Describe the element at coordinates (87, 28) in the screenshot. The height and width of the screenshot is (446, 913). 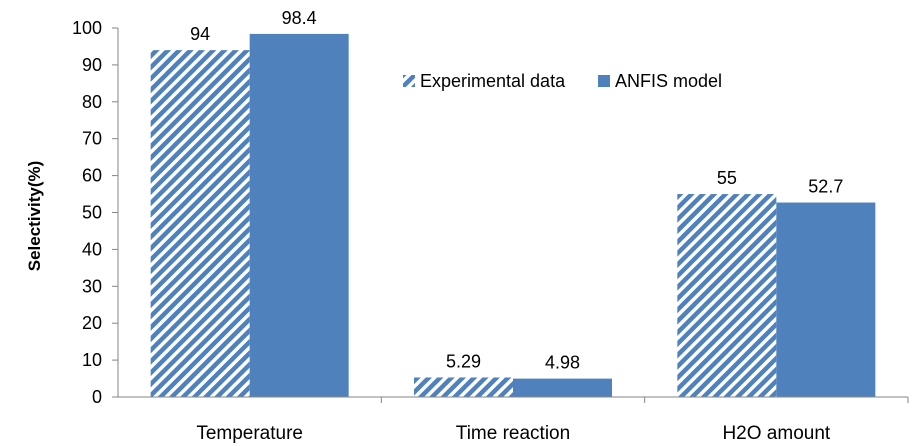
I see `y-tick-label: 100` at that location.